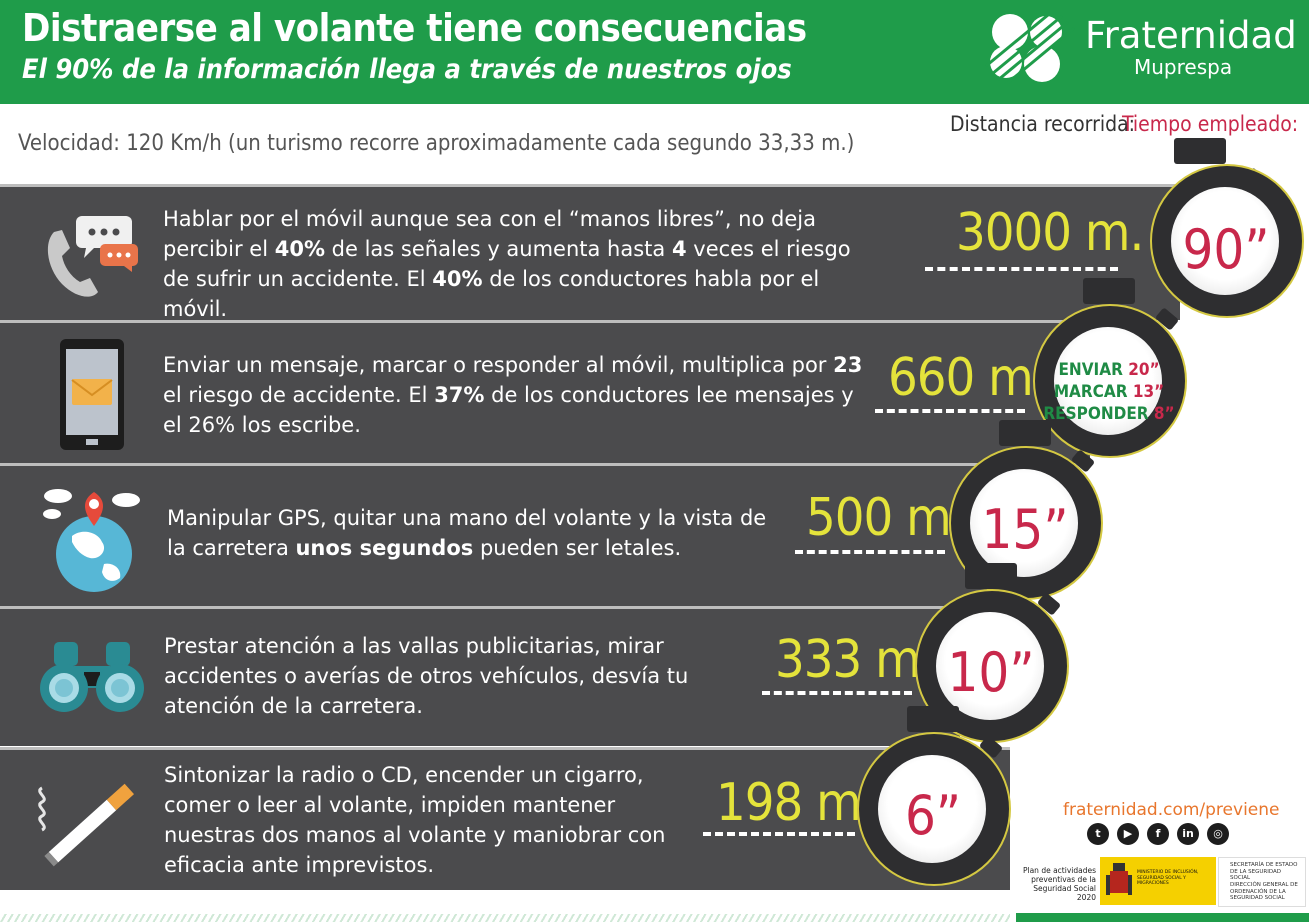 The width and height of the screenshot is (1309, 922). Describe the element at coordinates (855, 660) in the screenshot. I see `distance-value: 333 m.` at that location.